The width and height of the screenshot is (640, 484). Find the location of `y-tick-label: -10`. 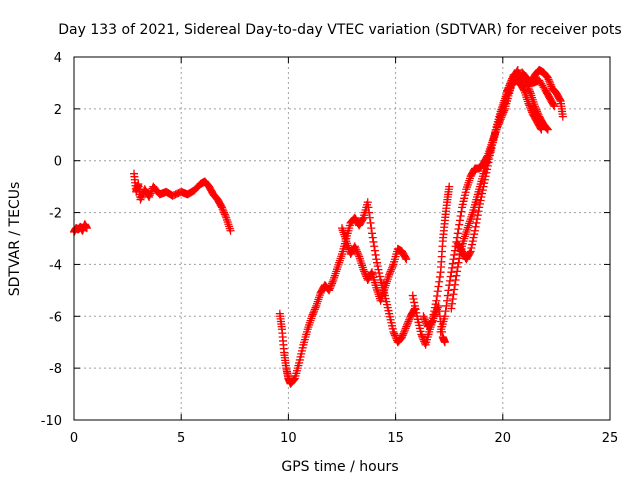

y-tick-label: -10 is located at coordinates (51, 421).